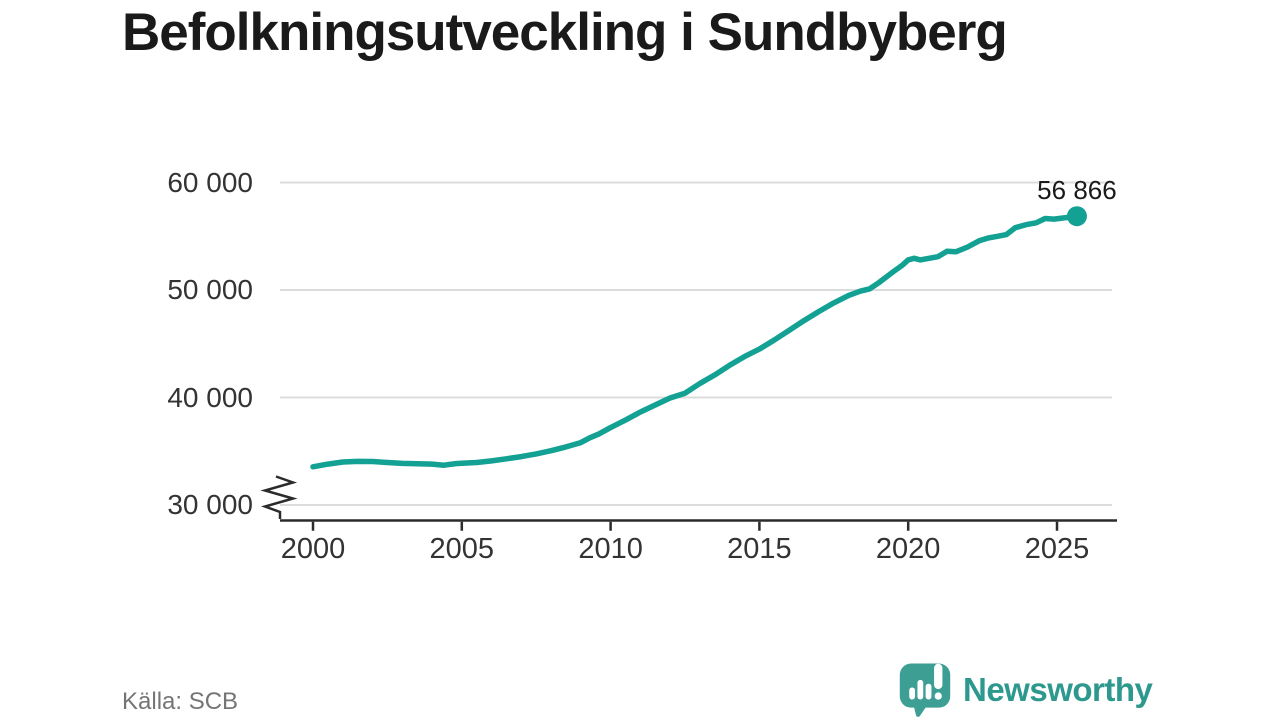  I want to click on y-axis-label: 50 000, so click(210, 289).